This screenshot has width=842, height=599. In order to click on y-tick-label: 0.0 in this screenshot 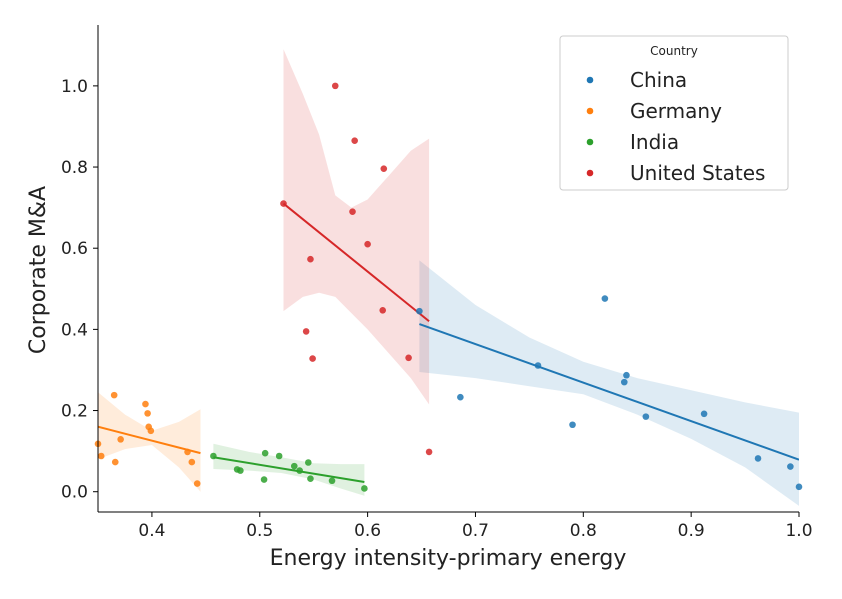, I will do `click(74, 493)`.